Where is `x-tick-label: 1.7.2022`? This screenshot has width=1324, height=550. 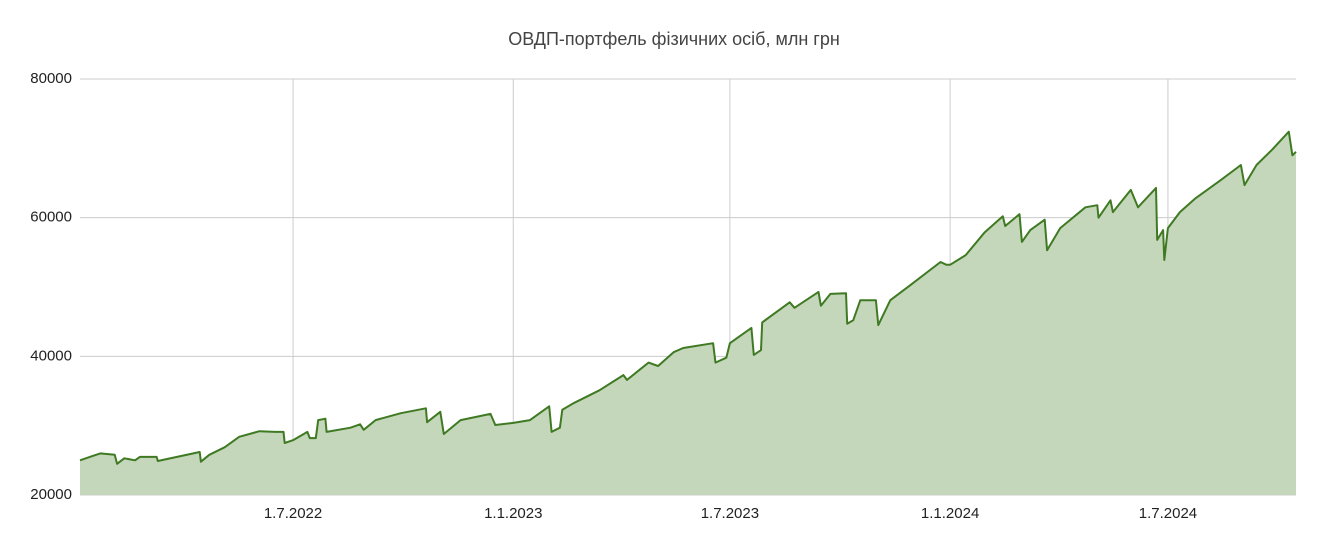 x-tick-label: 1.7.2022 is located at coordinates (293, 513).